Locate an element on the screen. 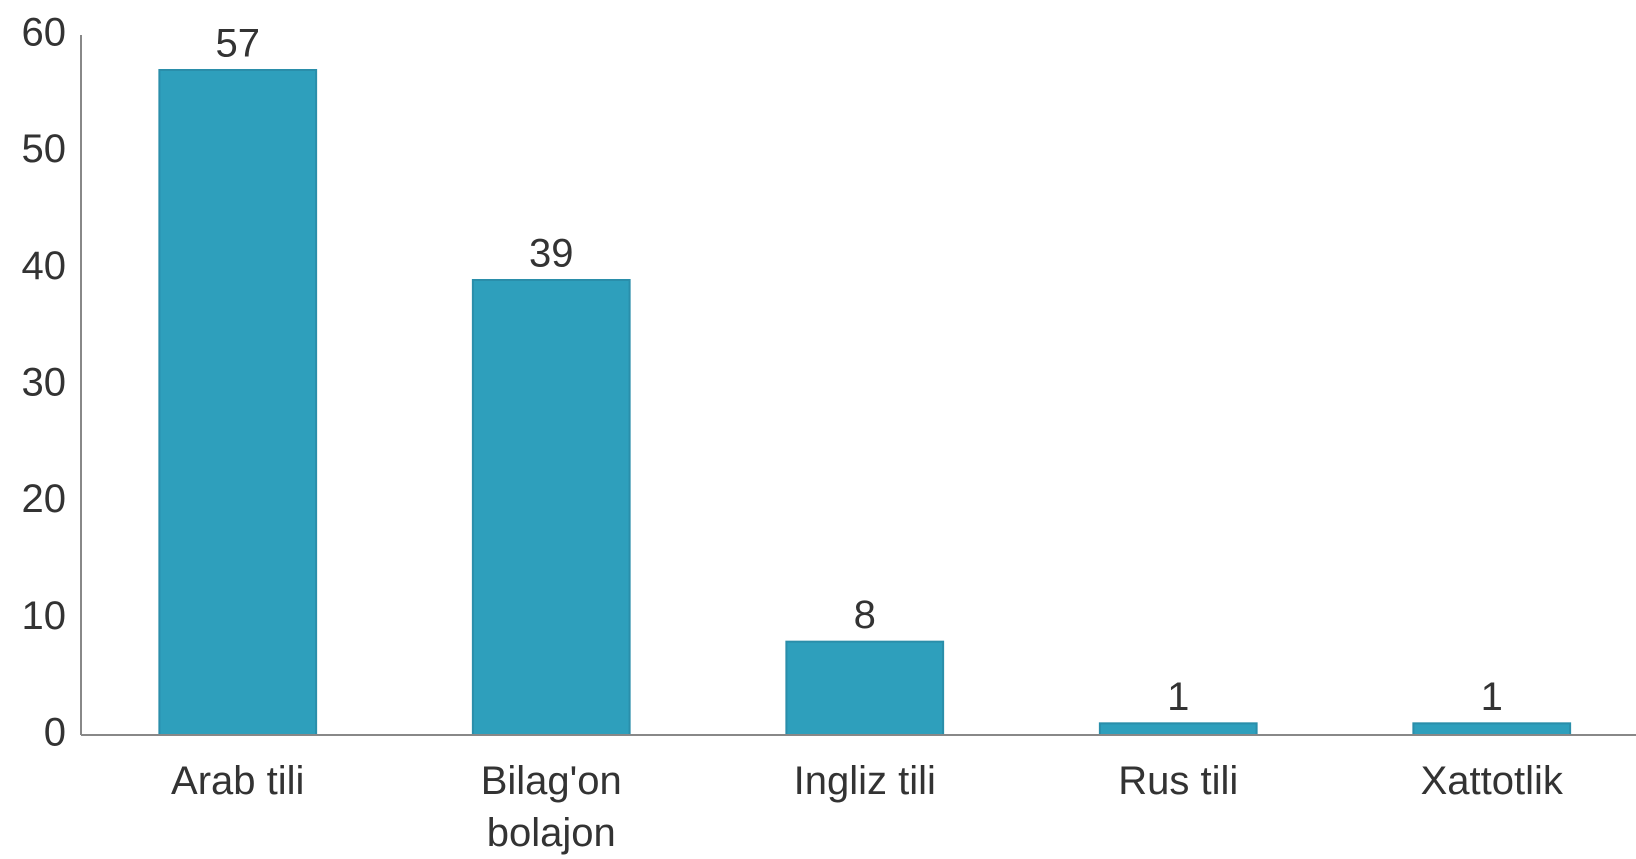  y-tick-label: 50 is located at coordinates (44, 149).